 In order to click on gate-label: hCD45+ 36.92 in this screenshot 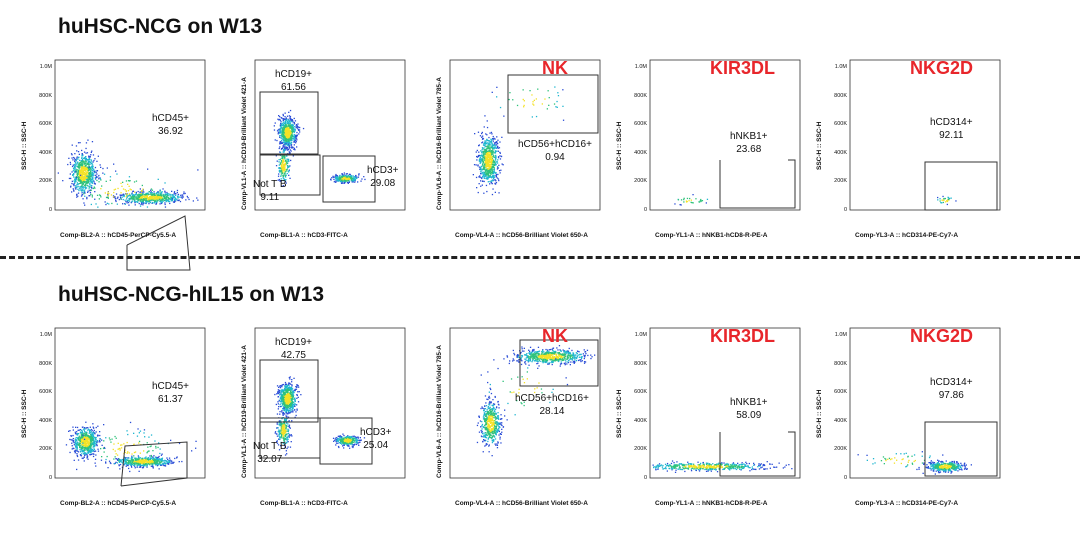, I will do `click(170, 125)`.